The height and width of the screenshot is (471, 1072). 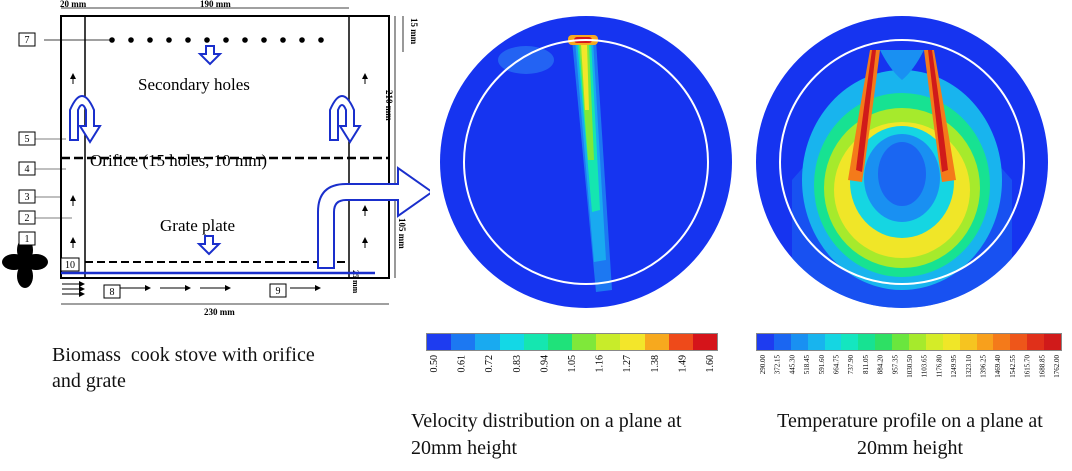 I want to click on num-1: 1, so click(x=27, y=239).